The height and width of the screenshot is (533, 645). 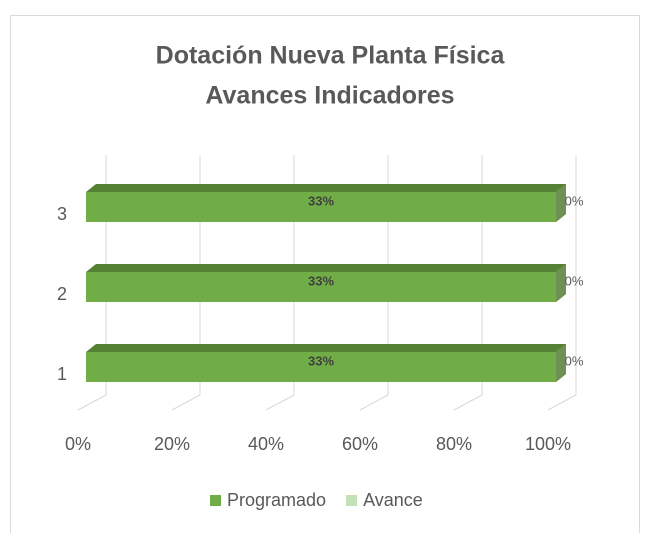 I want to click on y-tick-label: 1, so click(x=62, y=374).